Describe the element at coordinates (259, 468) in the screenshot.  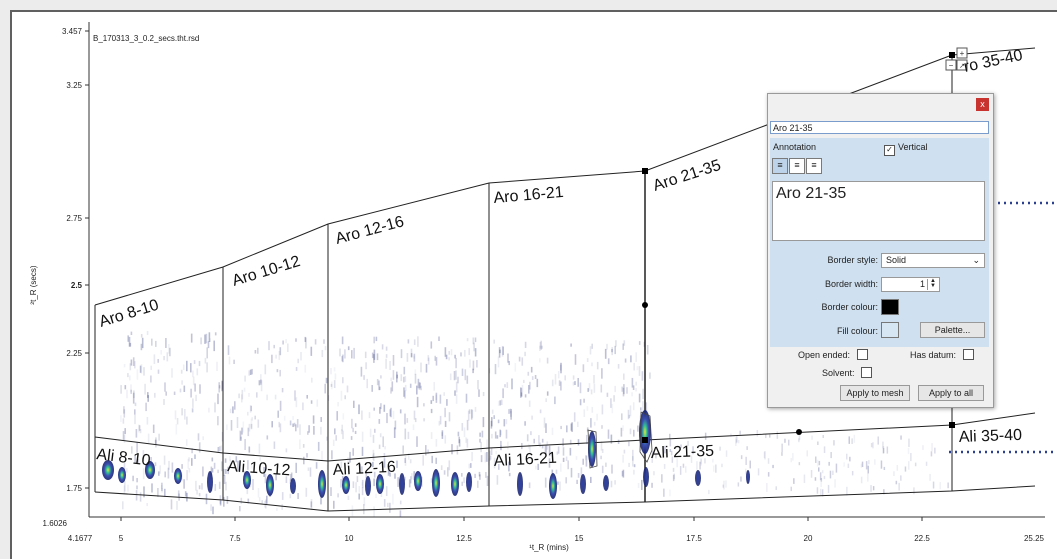
I see `region-label-ali-10-12: Ali 10-12` at that location.